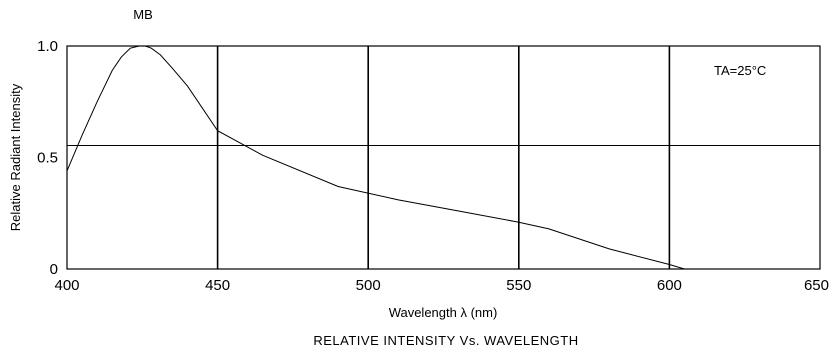 This screenshot has width=831, height=352. What do you see at coordinates (66, 285) in the screenshot?
I see `x-tick-label: 400` at bounding box center [66, 285].